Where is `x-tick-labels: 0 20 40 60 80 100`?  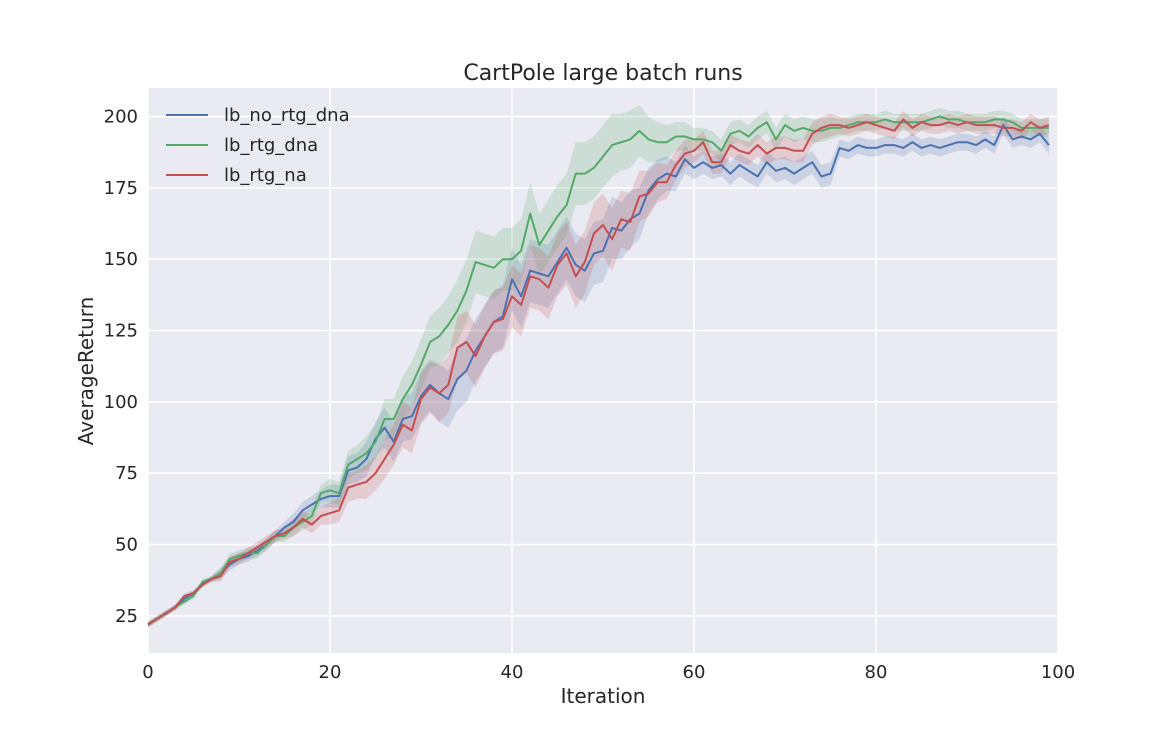
x-tick-labels: 0 20 40 60 80 100 is located at coordinates (608, 672).